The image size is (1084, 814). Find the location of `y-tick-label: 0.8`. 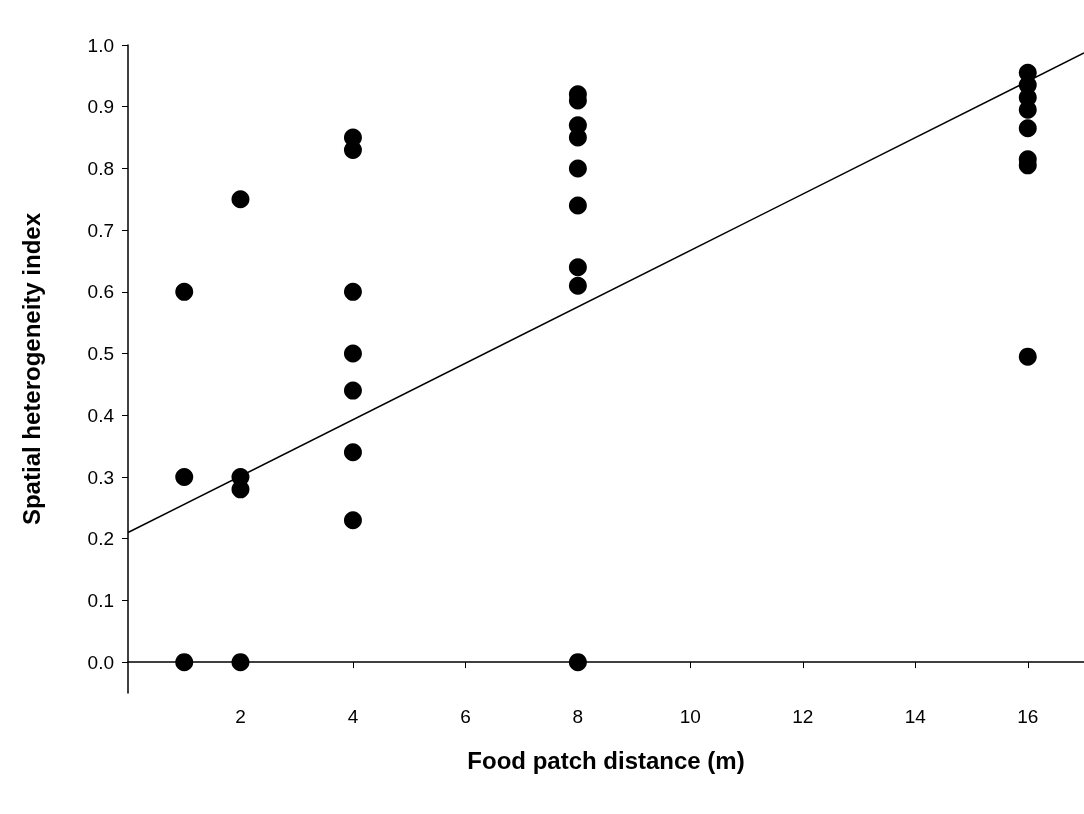

y-tick-label: 0.8 is located at coordinates (100, 168).